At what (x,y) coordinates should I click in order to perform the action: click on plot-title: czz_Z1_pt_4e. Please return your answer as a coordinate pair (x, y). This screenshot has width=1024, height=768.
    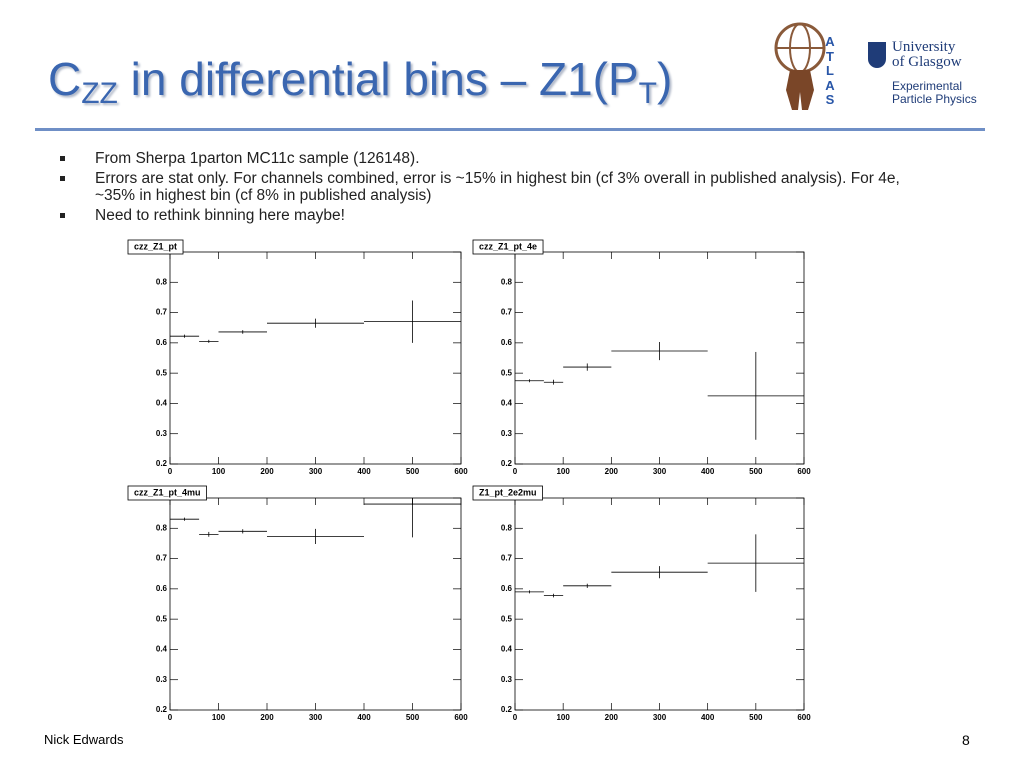
    Looking at the image, I should click on (508, 246).